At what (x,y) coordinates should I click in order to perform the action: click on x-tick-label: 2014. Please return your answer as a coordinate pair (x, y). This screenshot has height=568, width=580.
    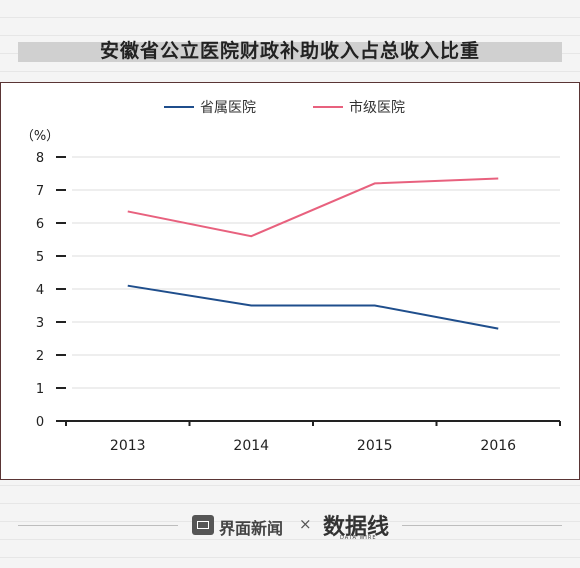
    Looking at the image, I should click on (251, 446).